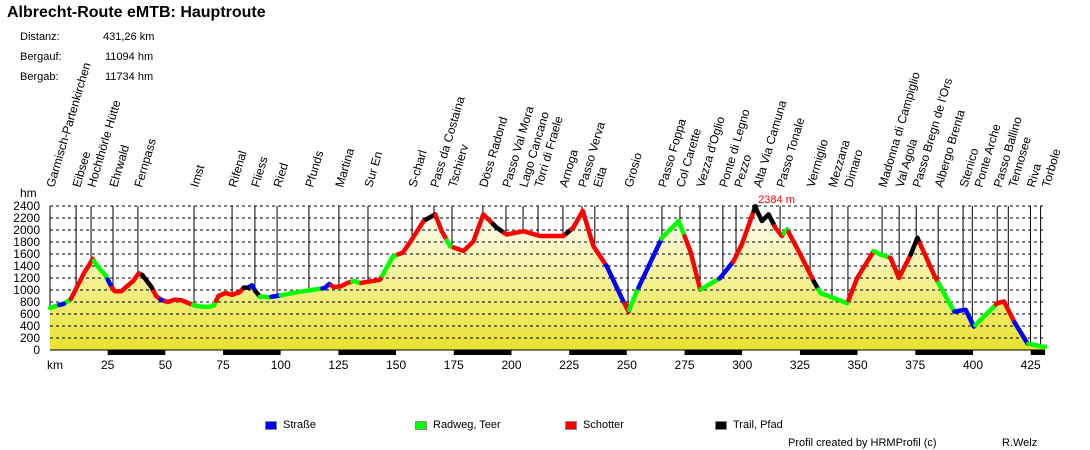 The height and width of the screenshot is (450, 1090). What do you see at coordinates (1020, 443) in the screenshot?
I see `author-text: R.Welz` at bounding box center [1020, 443].